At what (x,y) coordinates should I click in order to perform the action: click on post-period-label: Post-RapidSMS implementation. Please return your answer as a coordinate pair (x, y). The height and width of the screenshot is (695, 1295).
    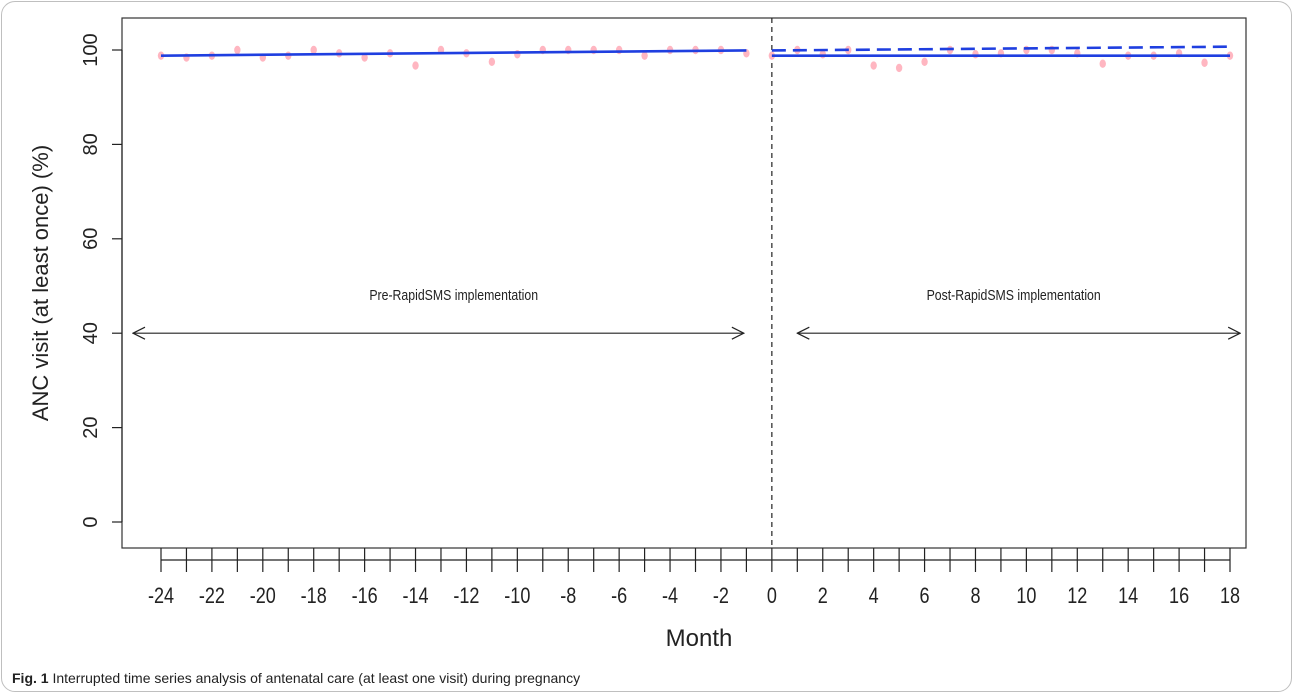
    Looking at the image, I should click on (1014, 295).